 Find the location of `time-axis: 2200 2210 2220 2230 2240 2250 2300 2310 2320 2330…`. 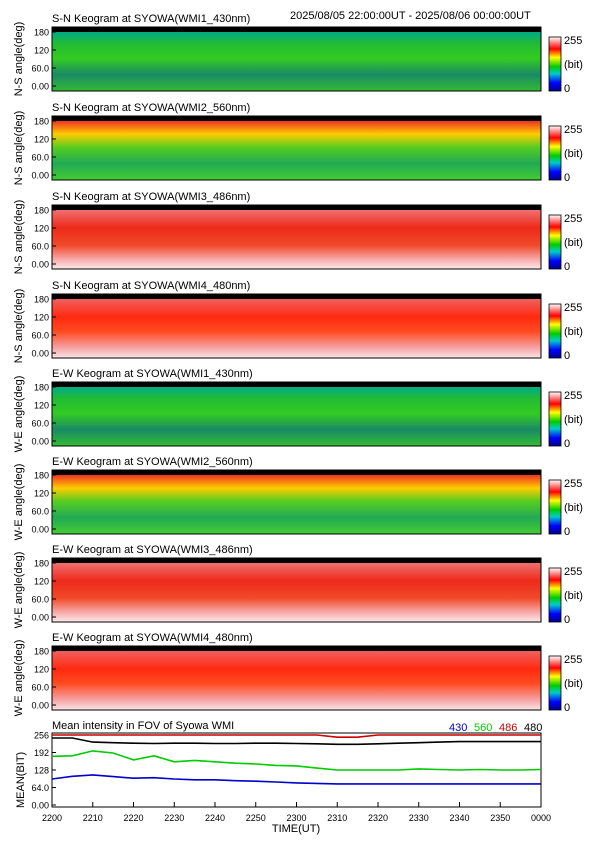

time-axis: 2200 2210 2220 2230 2240 2250 2300 2310 2320 2330… is located at coordinates (296, 812).